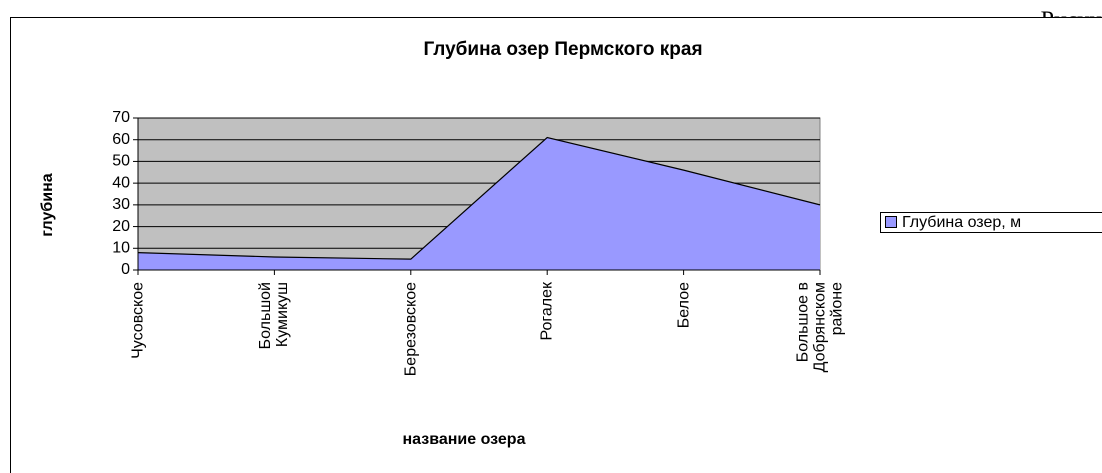 Image resolution: width=1102 pixels, height=473 pixels. I want to click on x-tick-label: Чусовское, so click(138, 320).